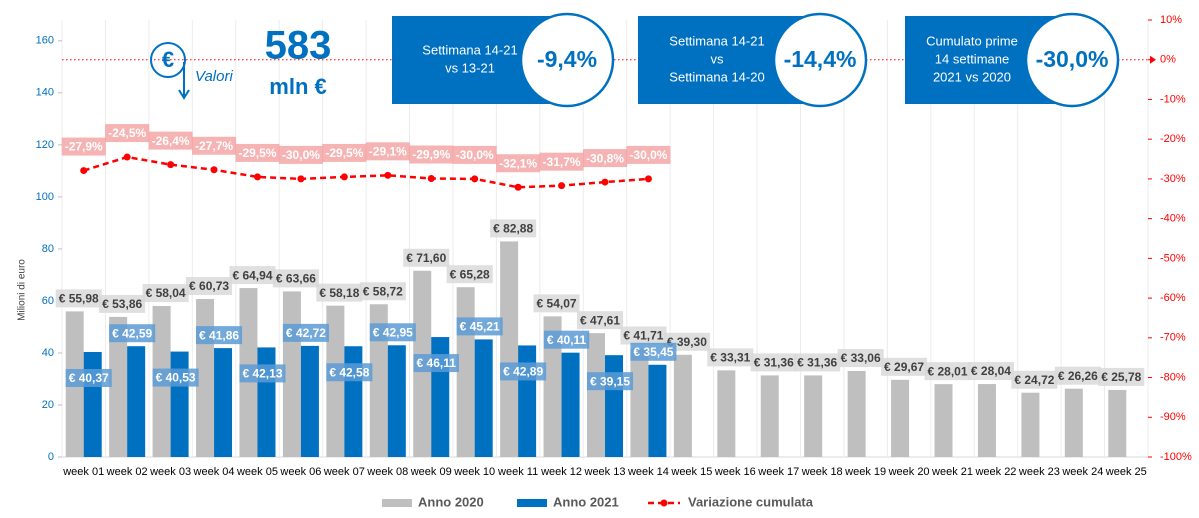 The height and width of the screenshot is (518, 1199). What do you see at coordinates (366, 172) in the screenshot?
I see `line` at bounding box center [366, 172].